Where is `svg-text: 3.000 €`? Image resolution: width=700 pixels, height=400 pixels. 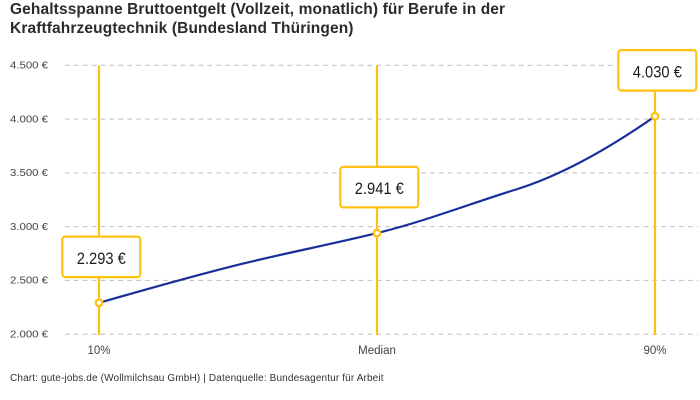 svg-text: 3.000 € is located at coordinates (29, 227).